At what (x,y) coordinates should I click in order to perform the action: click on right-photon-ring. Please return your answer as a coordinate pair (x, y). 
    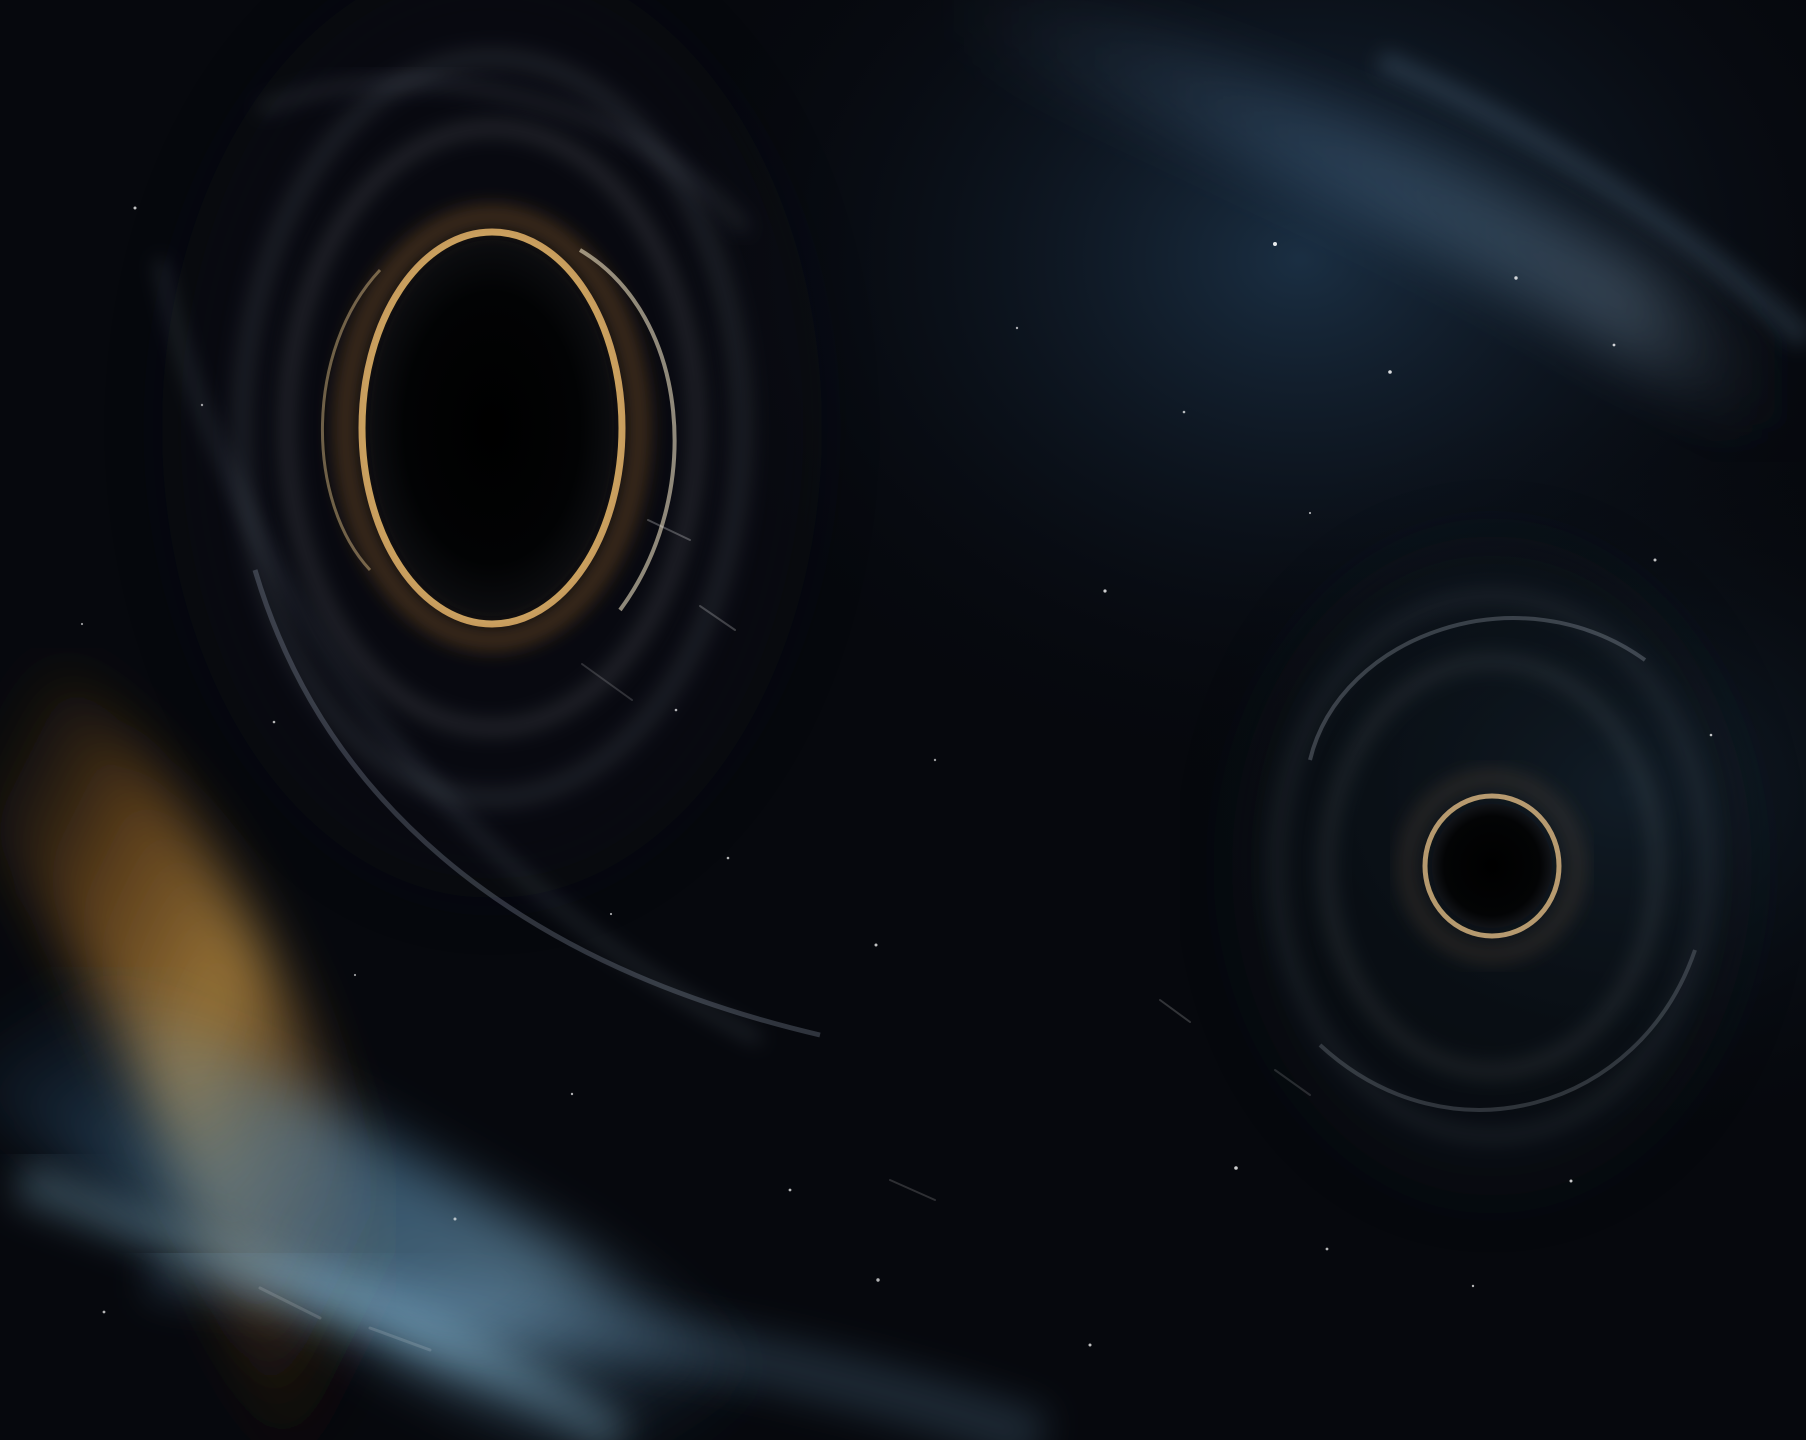
    Looking at the image, I should click on (1492, 866).